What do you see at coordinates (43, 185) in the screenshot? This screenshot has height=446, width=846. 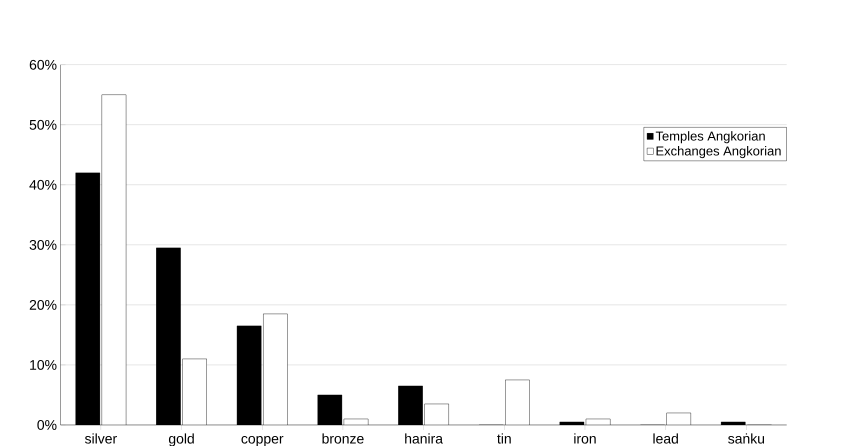 I see `y-tick-label: 40%` at bounding box center [43, 185].